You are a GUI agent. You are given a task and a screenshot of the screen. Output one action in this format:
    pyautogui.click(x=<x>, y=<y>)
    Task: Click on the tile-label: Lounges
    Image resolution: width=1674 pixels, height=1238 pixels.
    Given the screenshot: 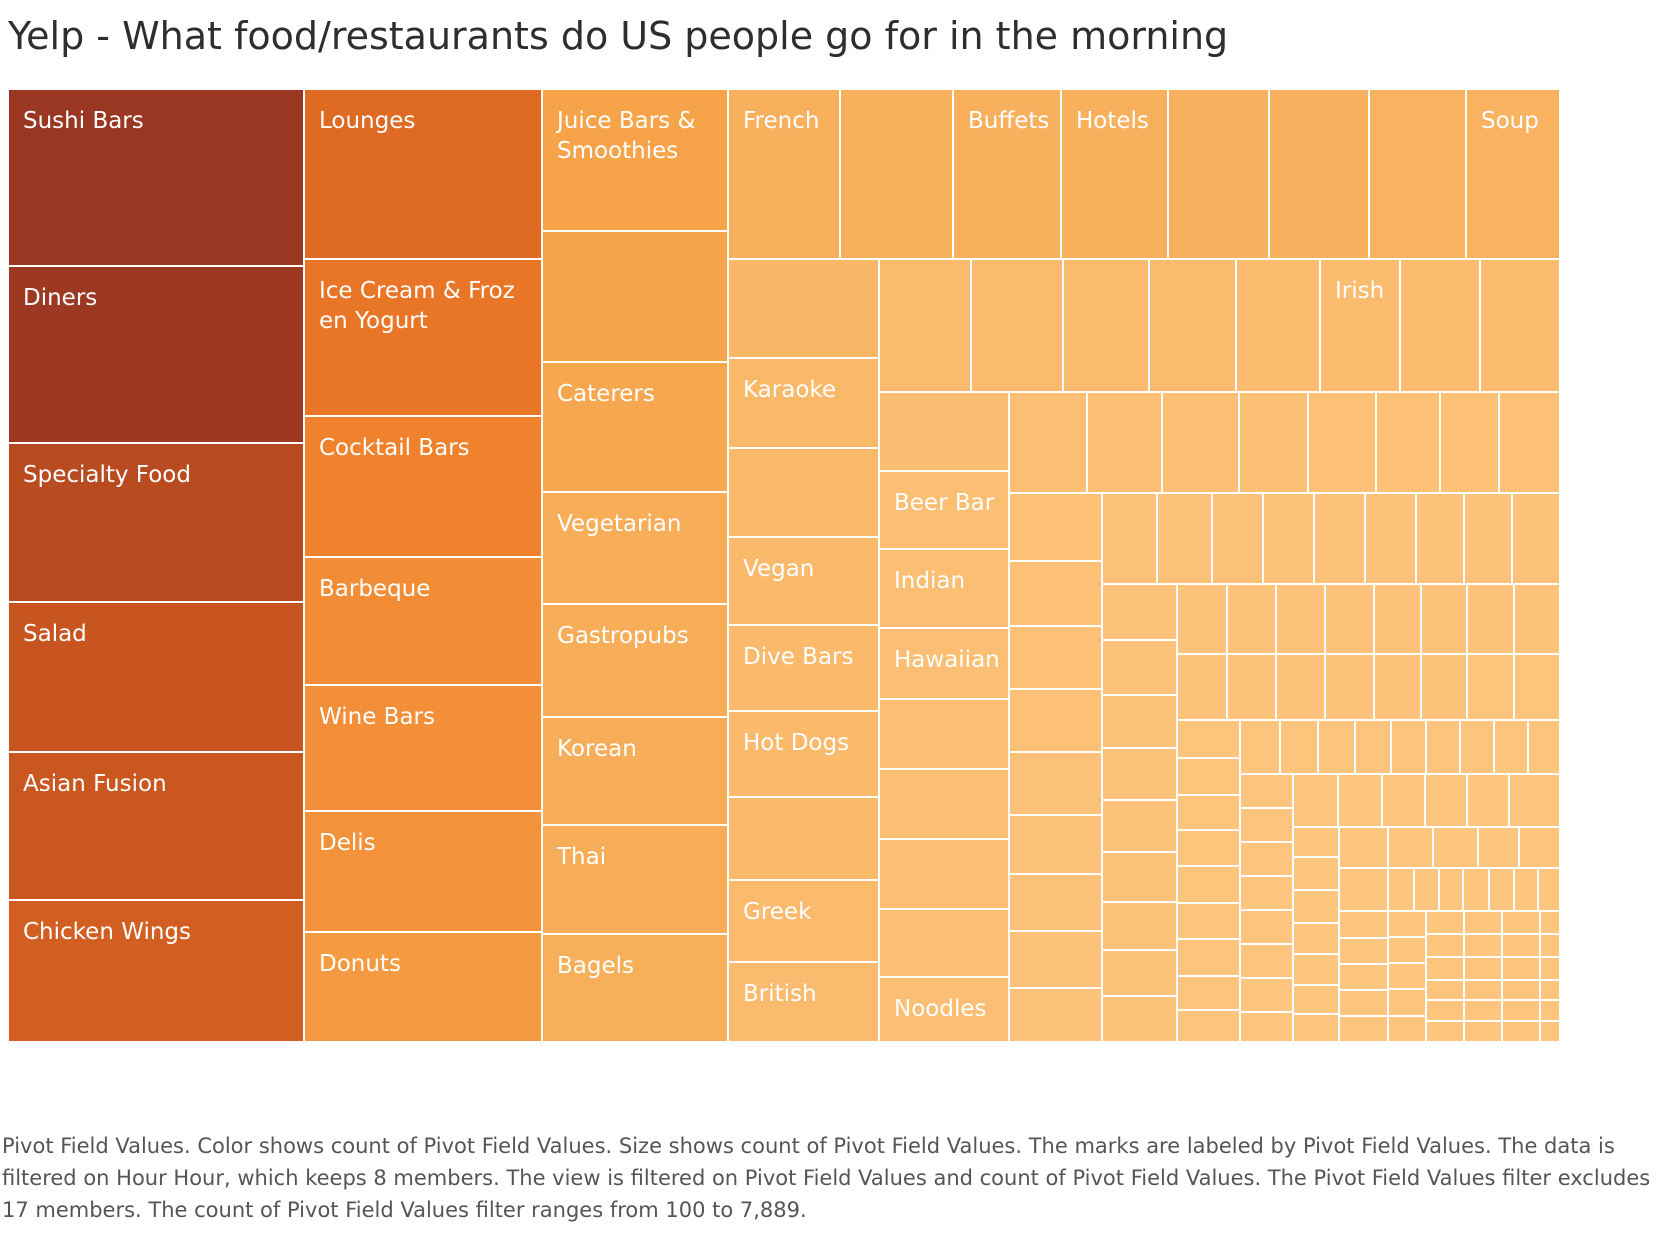 What is the action you would take?
    pyautogui.click(x=367, y=121)
    